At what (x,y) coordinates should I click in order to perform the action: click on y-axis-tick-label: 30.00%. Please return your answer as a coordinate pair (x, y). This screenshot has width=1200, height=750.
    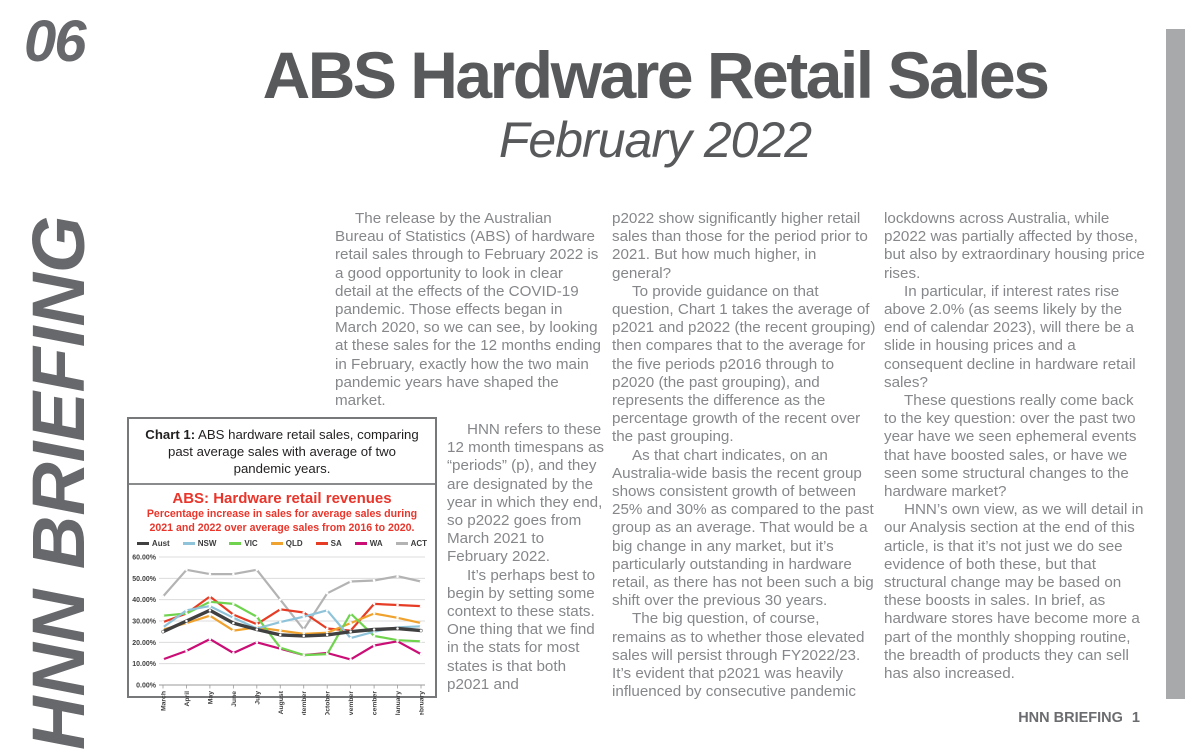
    Looking at the image, I should click on (144, 621).